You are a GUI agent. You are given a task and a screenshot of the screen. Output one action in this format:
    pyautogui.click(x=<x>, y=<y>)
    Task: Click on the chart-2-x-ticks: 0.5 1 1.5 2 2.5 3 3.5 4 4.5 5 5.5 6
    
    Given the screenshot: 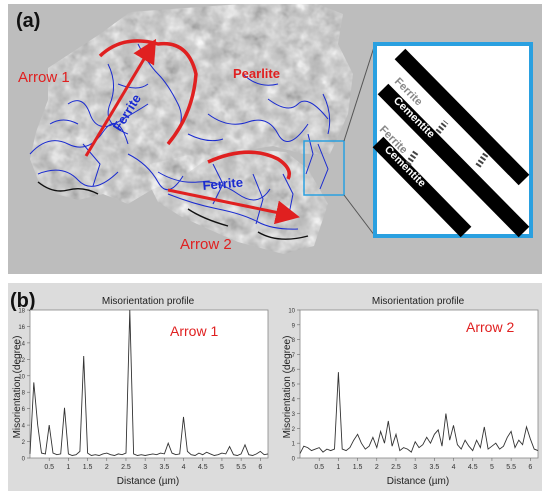 What is the action you would take?
    pyautogui.click(x=423, y=464)
    